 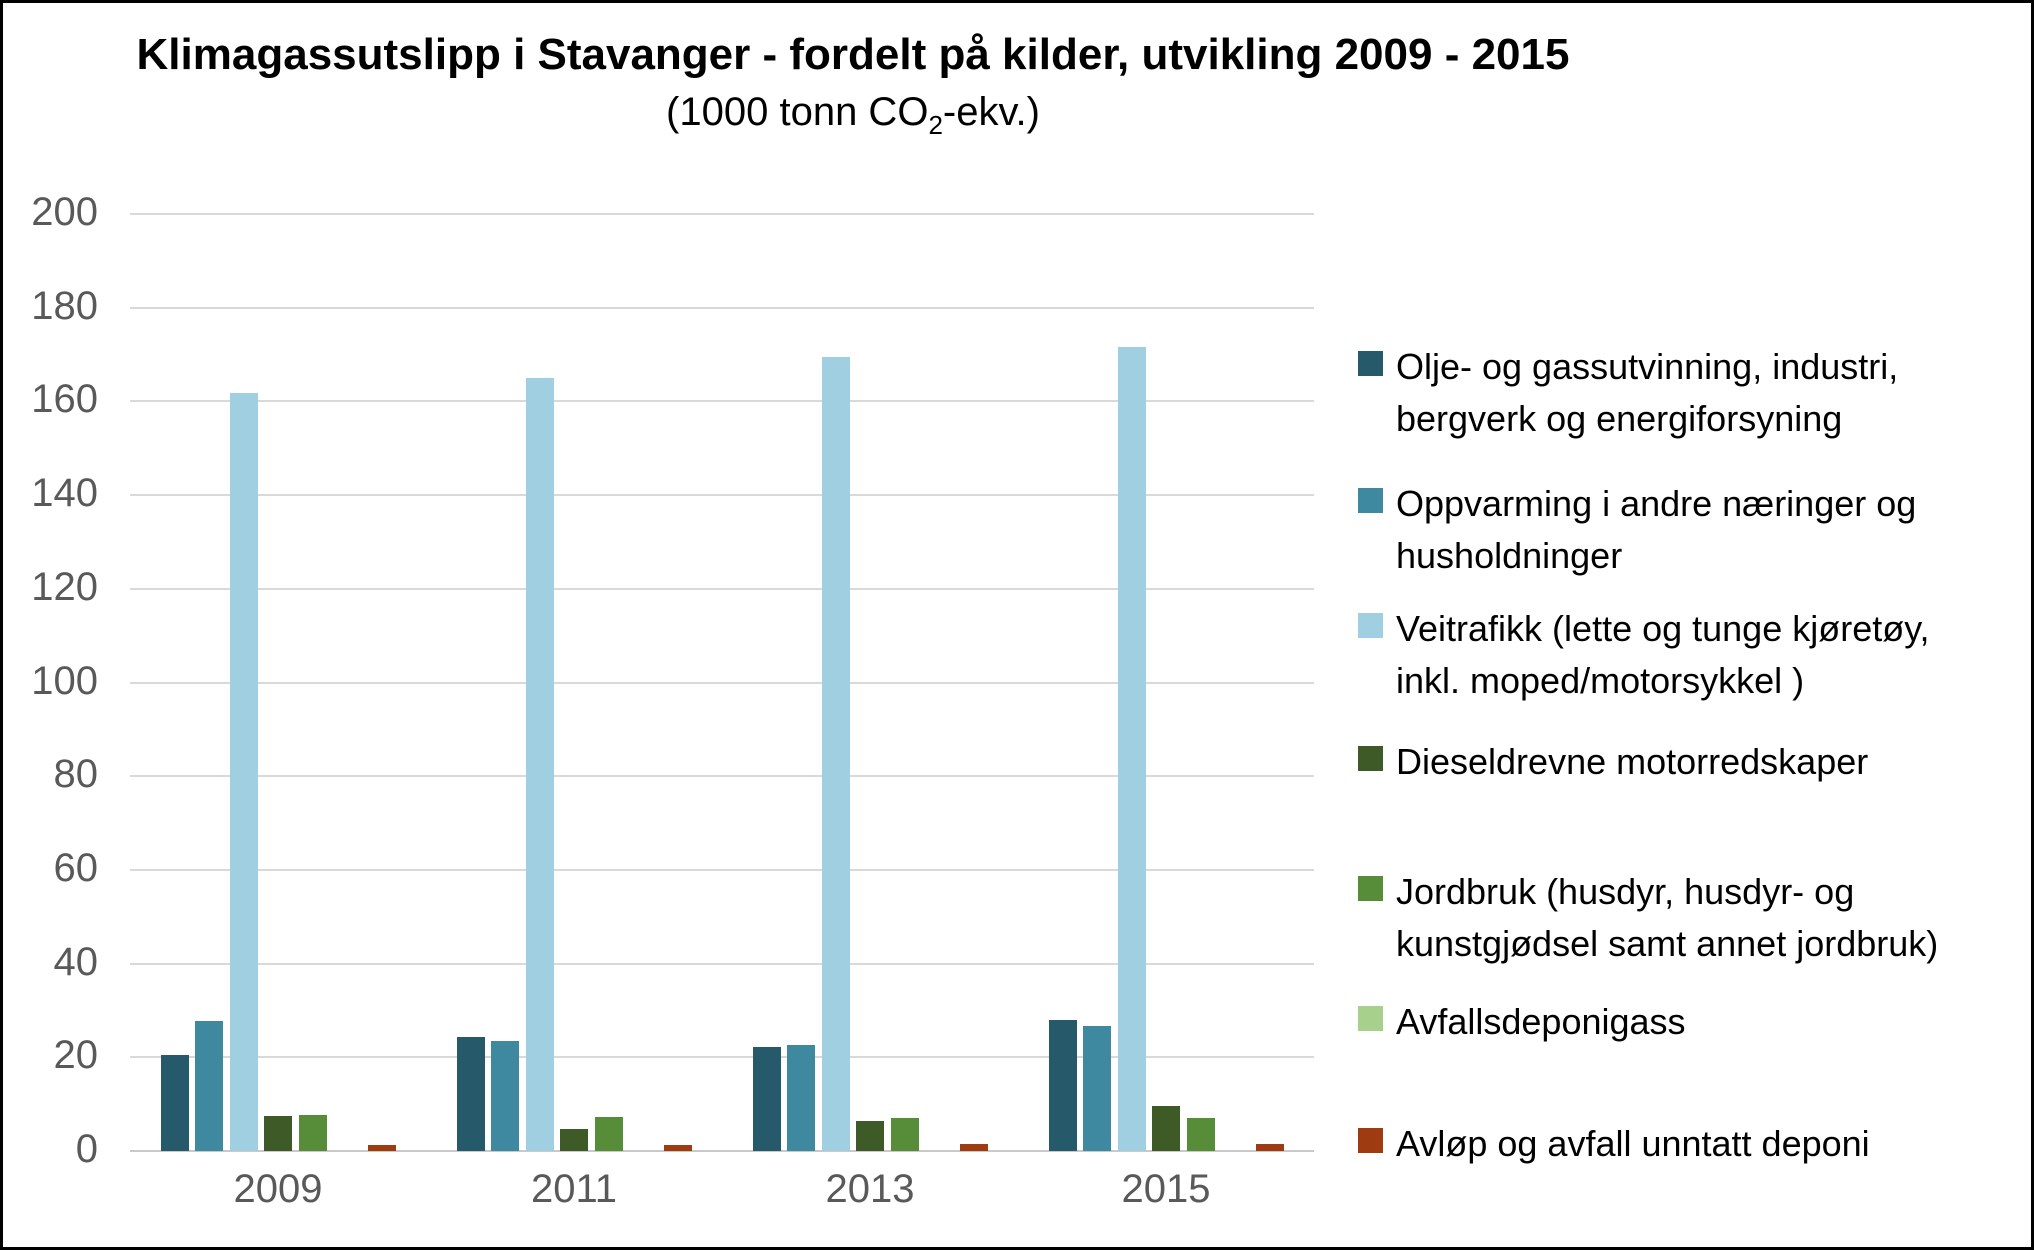 I want to click on y-axis-tick-label: 140, so click(x=64, y=493).